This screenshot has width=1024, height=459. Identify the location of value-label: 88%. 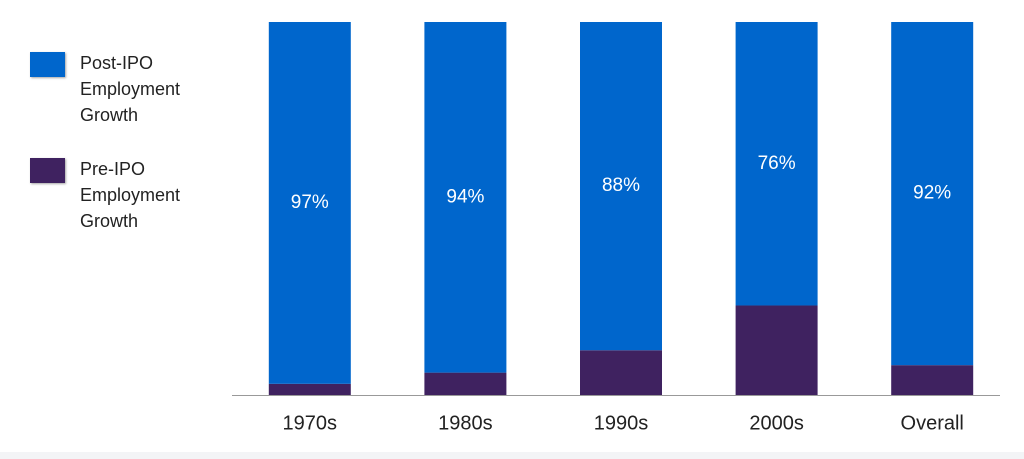
(621, 185).